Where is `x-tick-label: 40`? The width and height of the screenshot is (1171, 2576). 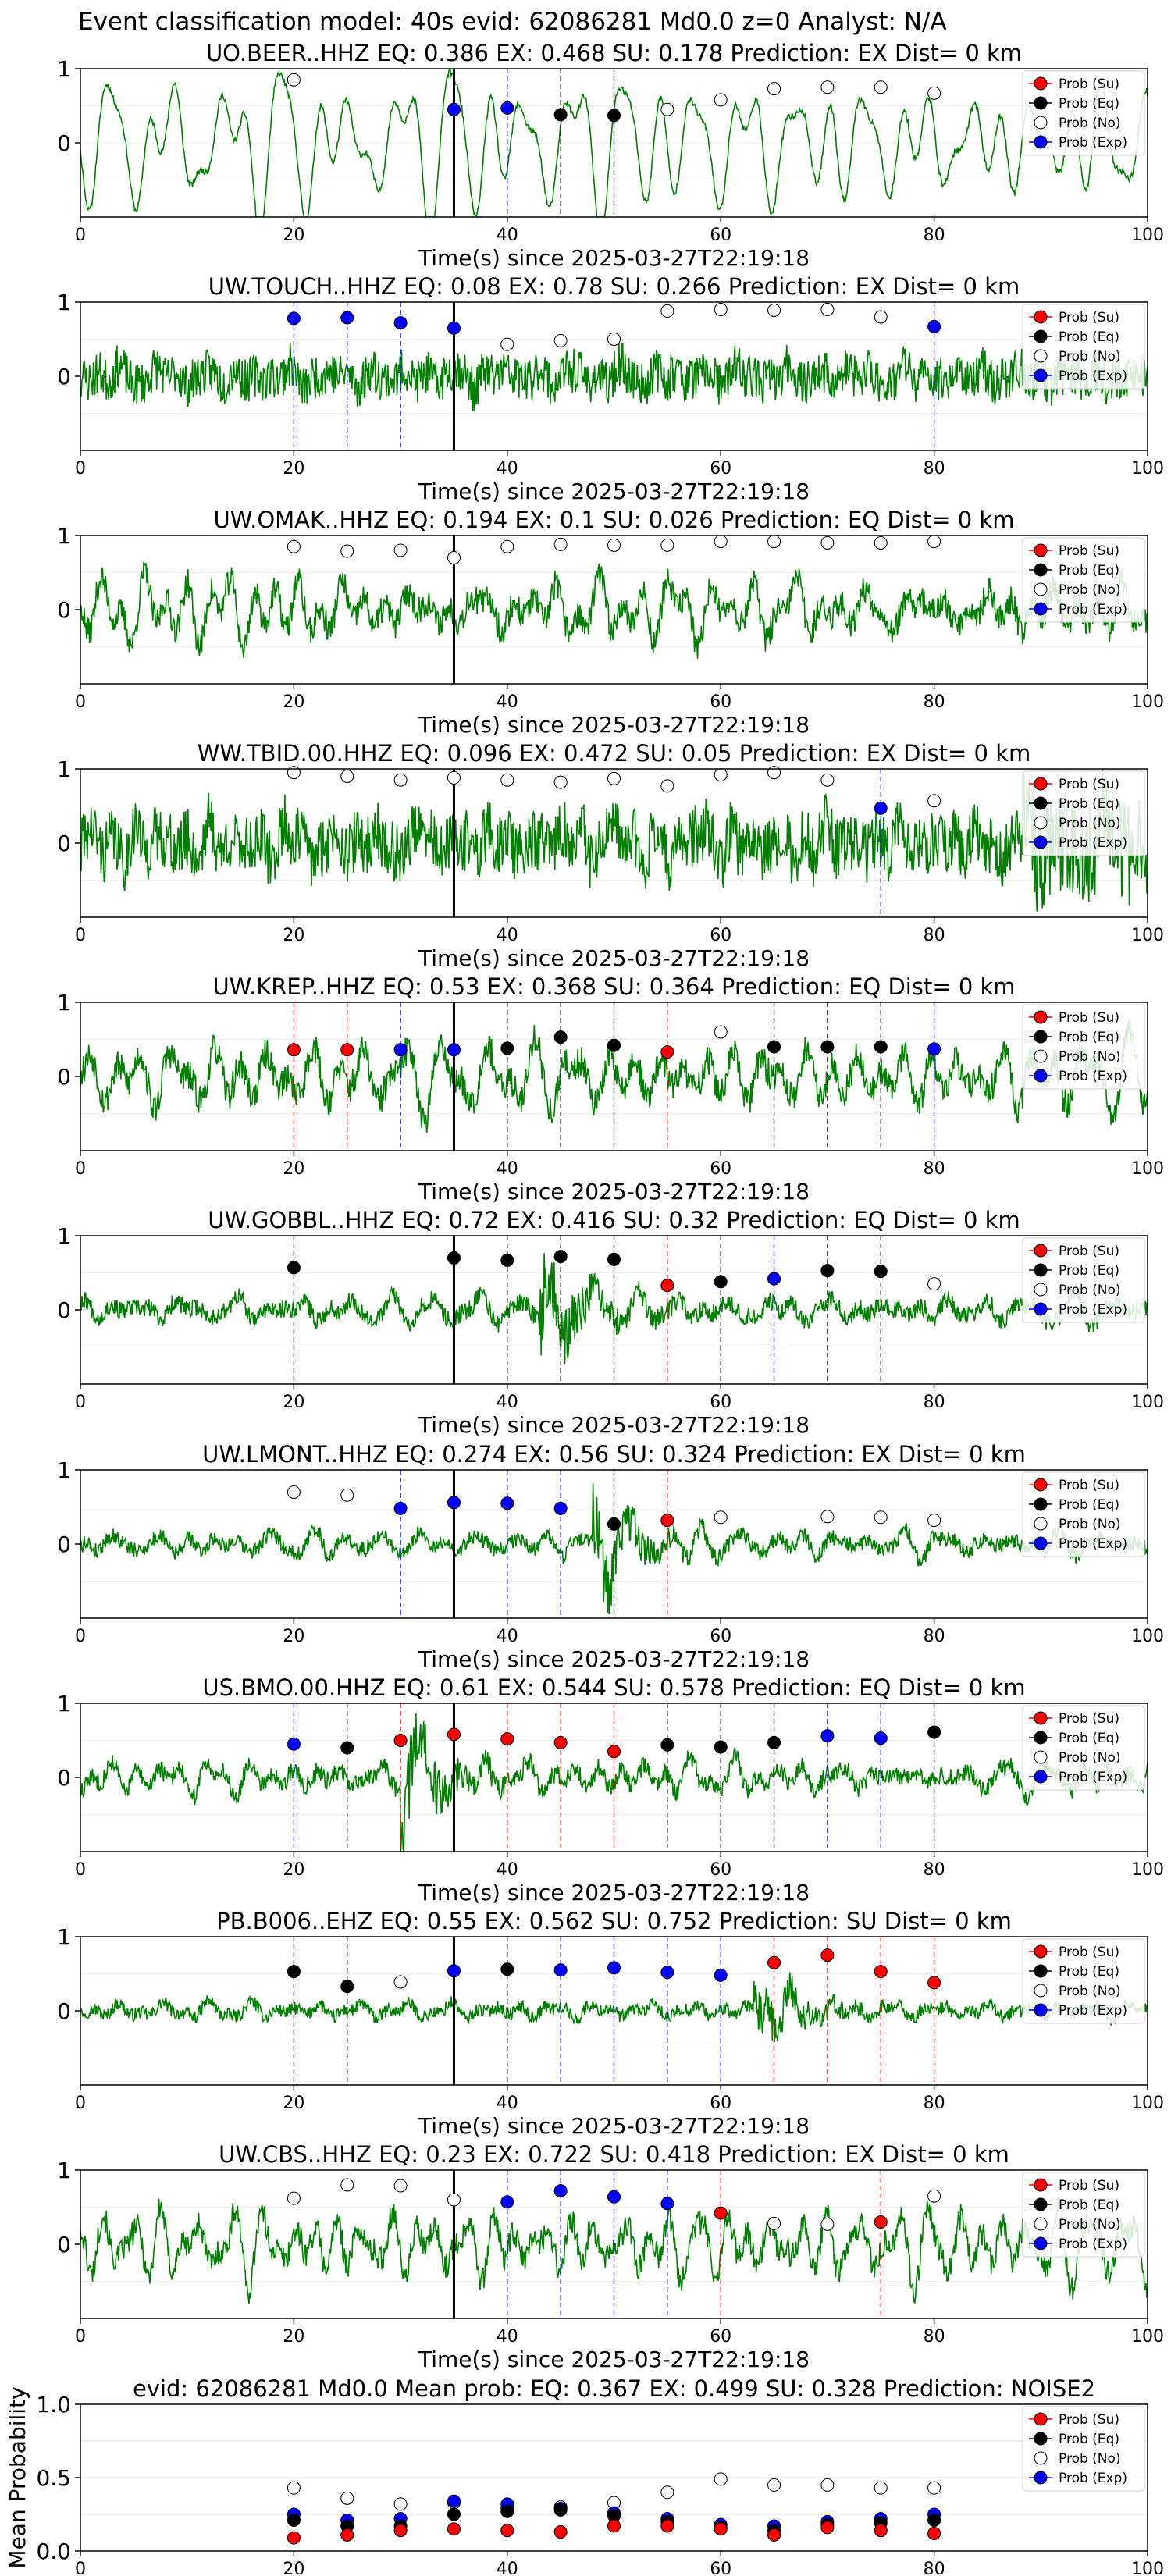
x-tick-label: 40 is located at coordinates (508, 2337).